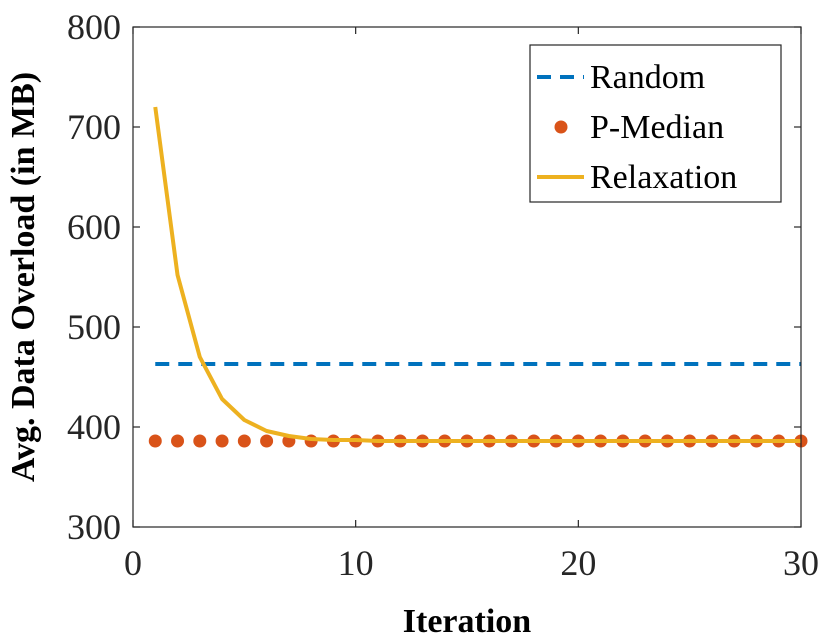  Describe the element at coordinates (23, 277) in the screenshot. I see `y-axis-title: Avg. Data Overload (in MB)` at that location.